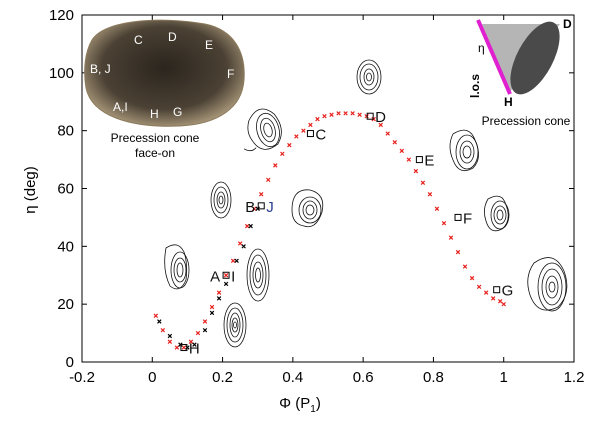 The width and height of the screenshot is (600, 427). Describe the element at coordinates (215, 276) in the screenshot. I see `annotation-label-A: A` at that location.